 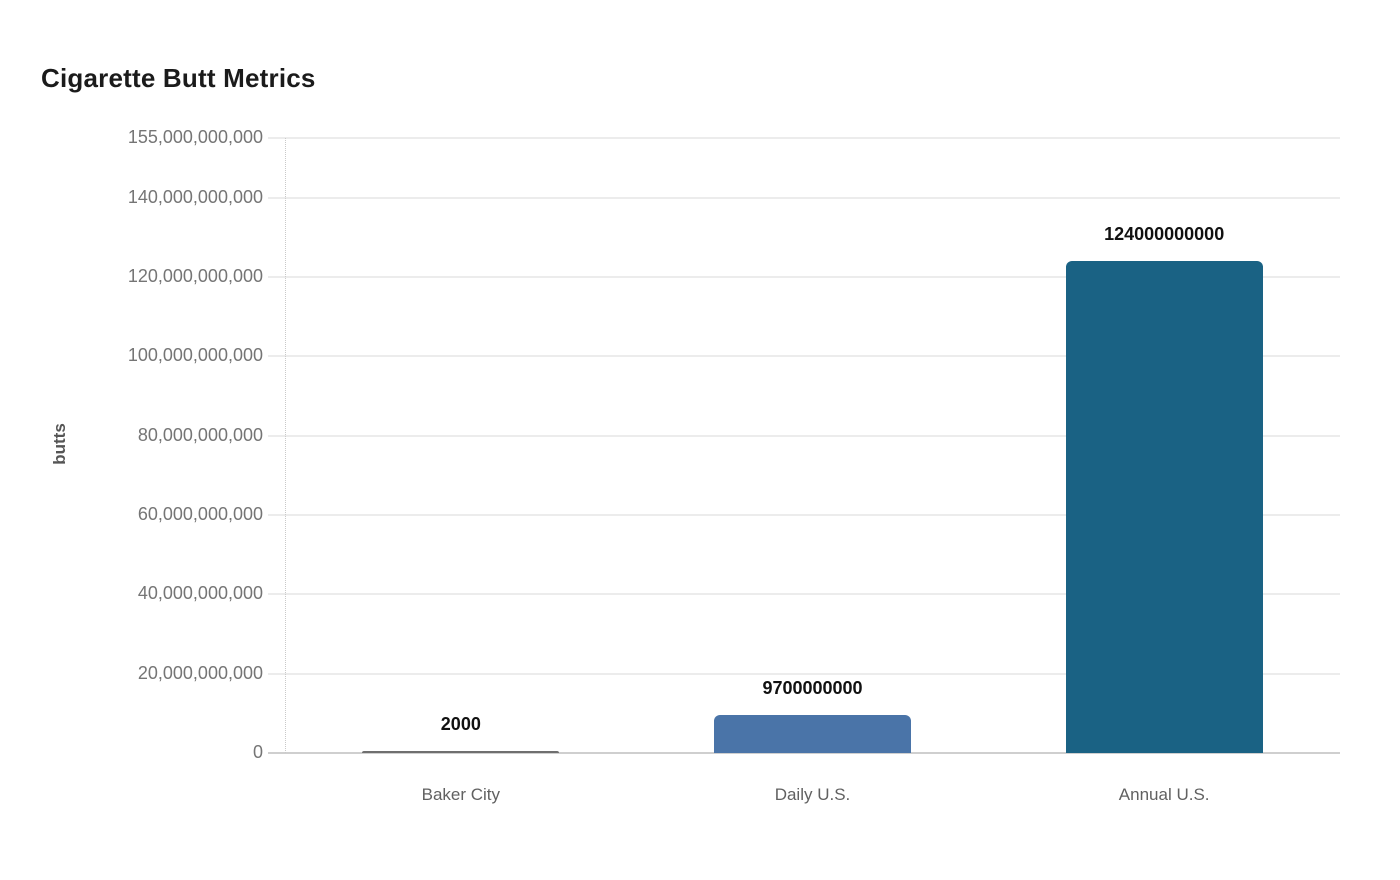 What do you see at coordinates (460, 723) in the screenshot?
I see `bar-value-label: 2000` at bounding box center [460, 723].